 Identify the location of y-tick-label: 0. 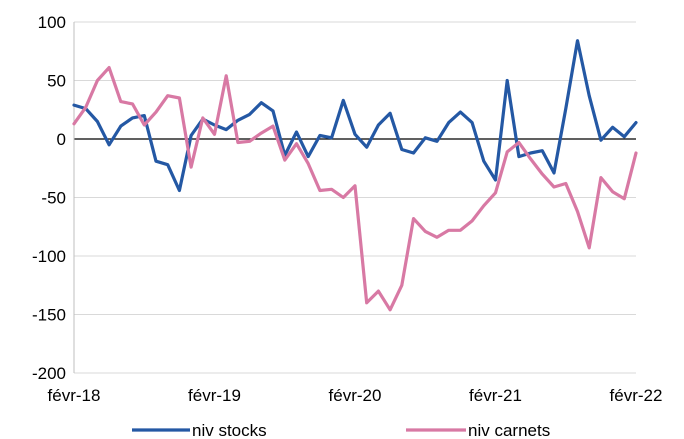
(61, 139).